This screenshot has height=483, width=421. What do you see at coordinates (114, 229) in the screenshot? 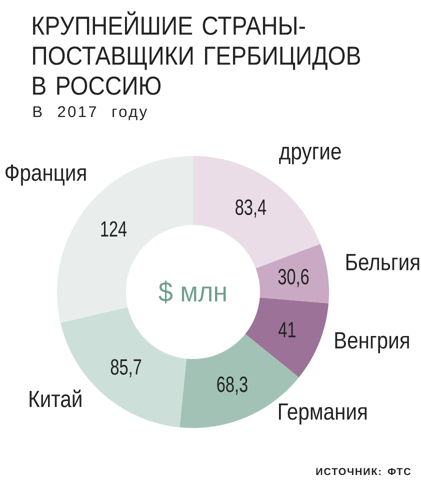
I see `data-label: 124` at bounding box center [114, 229].